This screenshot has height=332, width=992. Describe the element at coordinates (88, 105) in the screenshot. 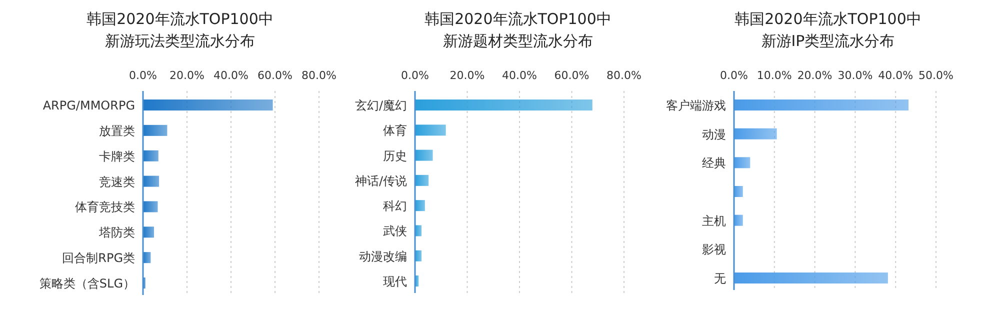

I see `y-tick-label: ARPG/MMORPG` at that location.